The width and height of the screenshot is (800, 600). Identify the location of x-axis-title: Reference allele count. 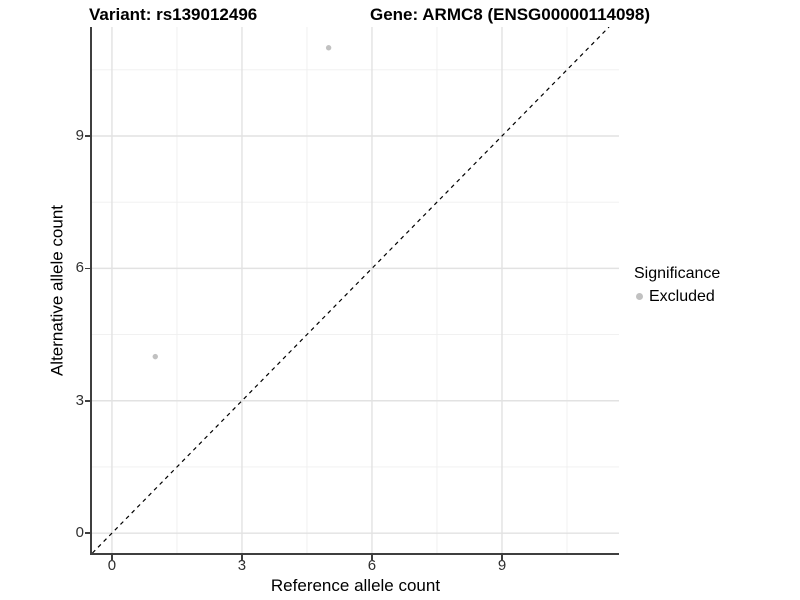
(355, 585).